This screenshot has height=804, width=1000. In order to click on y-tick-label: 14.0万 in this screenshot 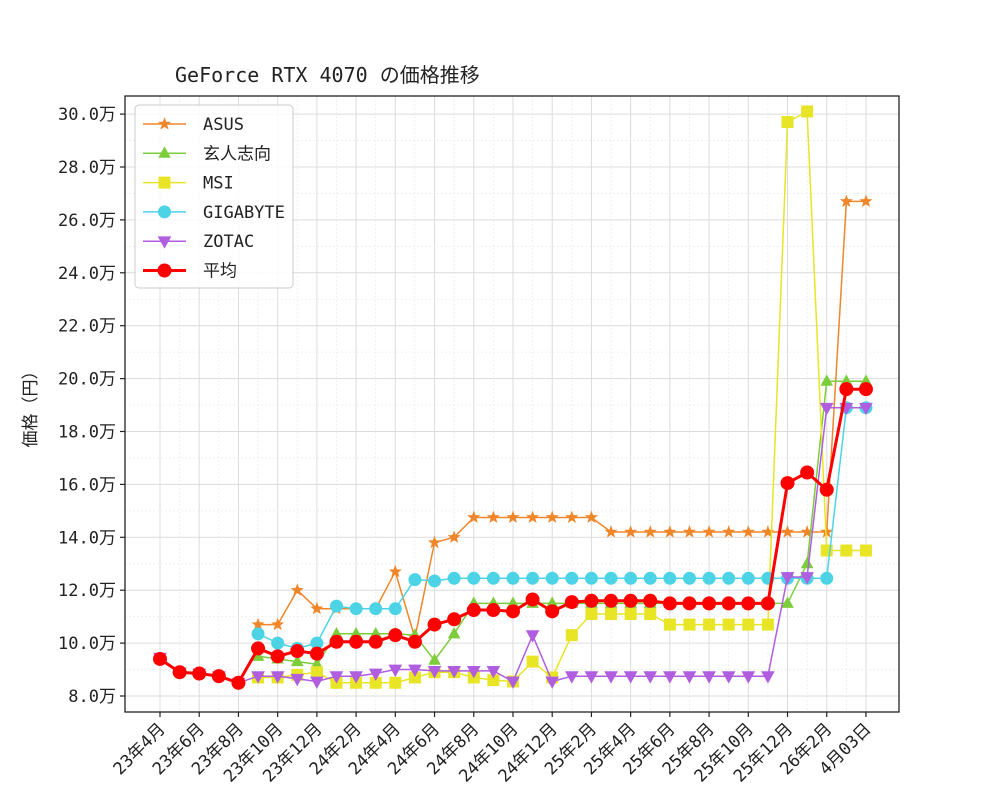, I will do `click(87, 538)`.